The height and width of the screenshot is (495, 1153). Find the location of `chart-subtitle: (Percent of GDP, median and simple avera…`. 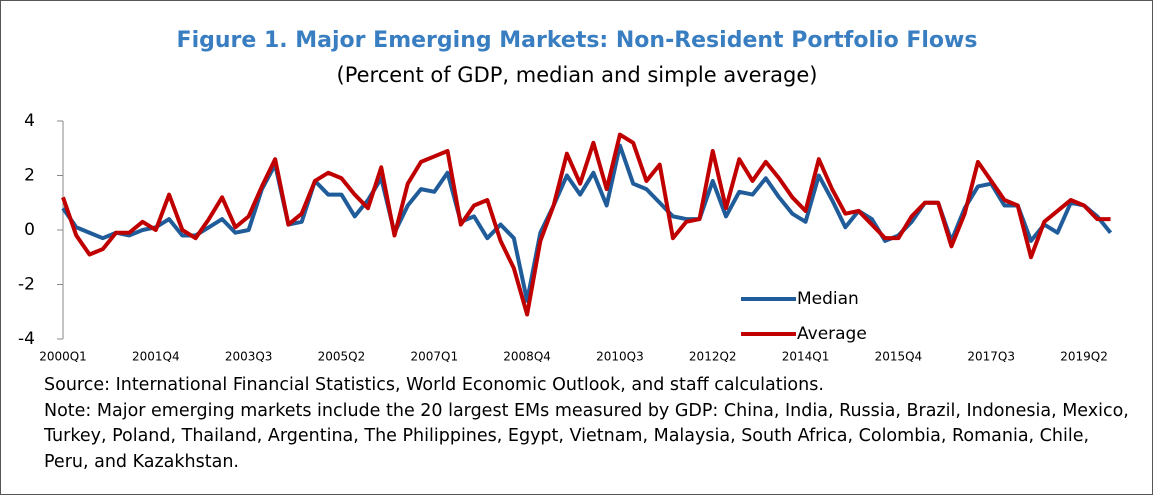

chart-subtitle: (Percent of GDP, median and simple avera… is located at coordinates (577, 75).